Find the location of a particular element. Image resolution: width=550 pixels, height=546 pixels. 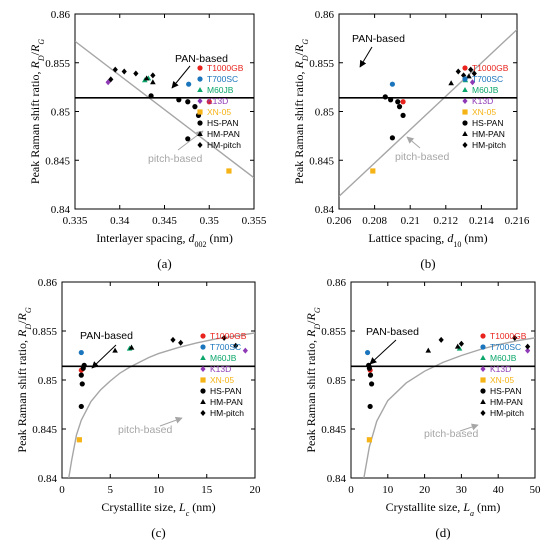

x-tick-label: 50 is located at coordinates (536, 490).